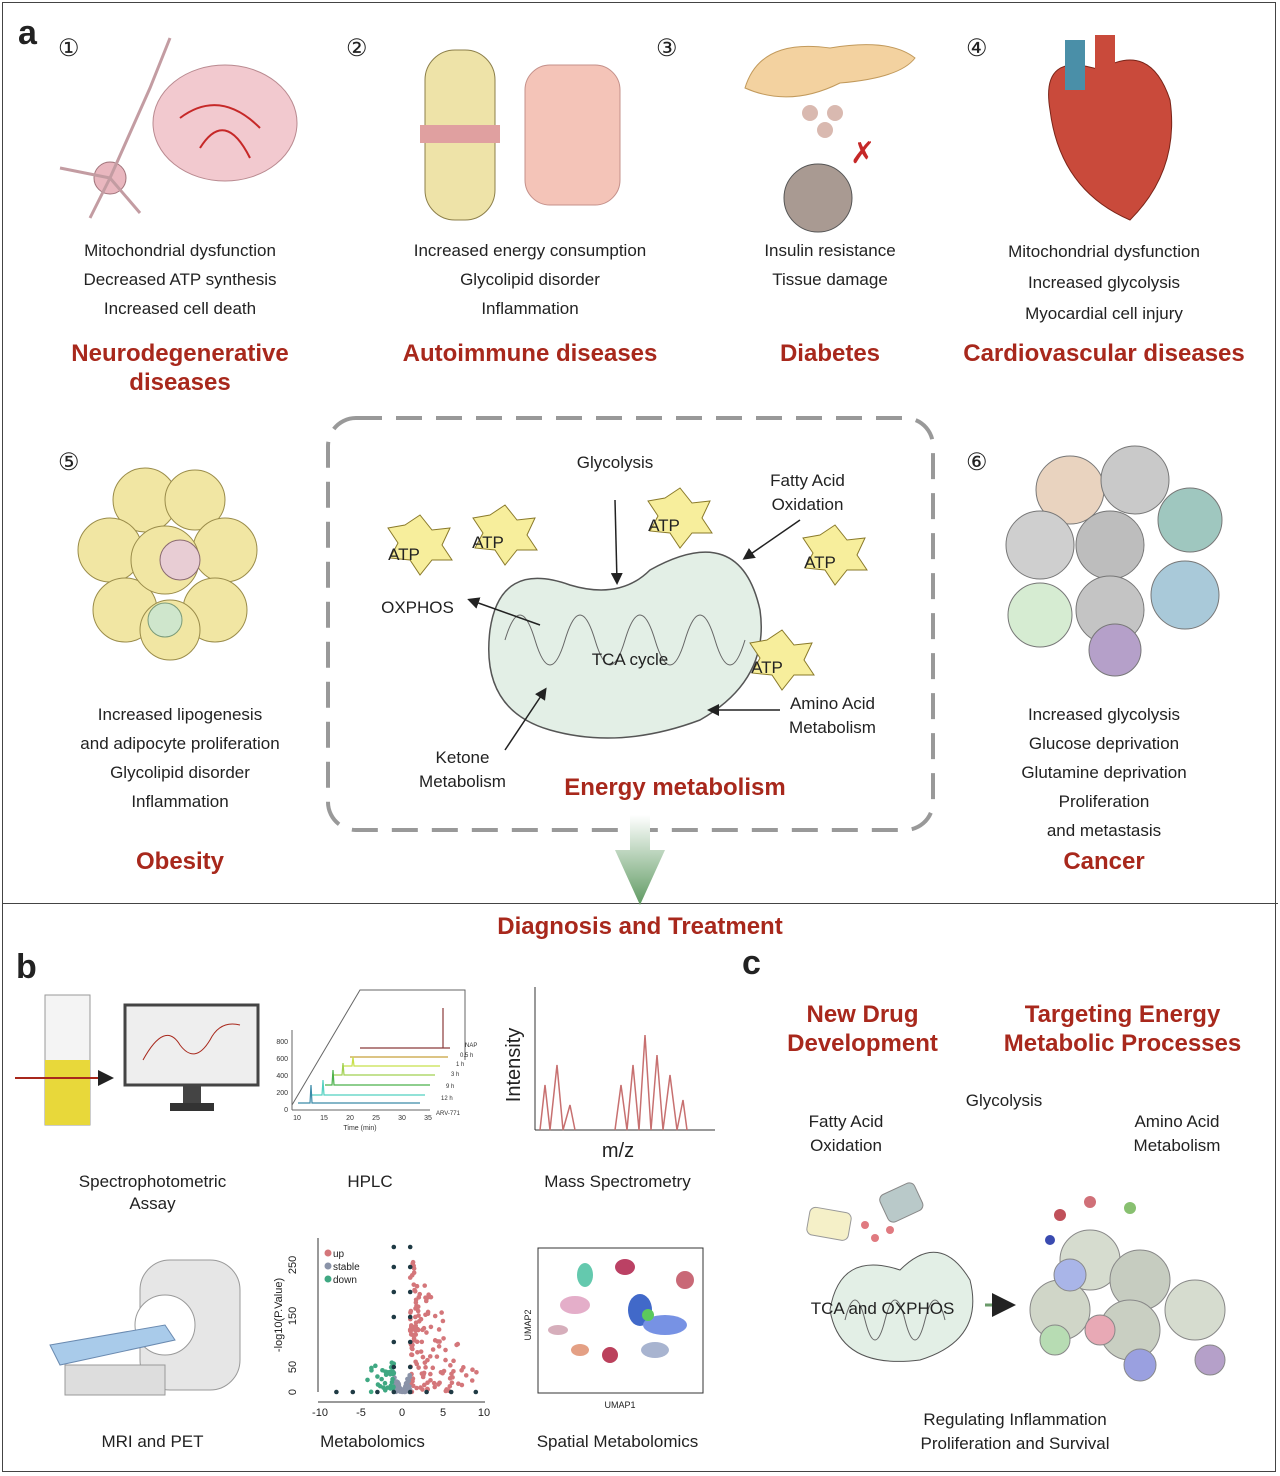  Describe the element at coordinates (832, 715) in the screenshot. I see `amino-acid-label: Amino Acid Metabolism` at that location.